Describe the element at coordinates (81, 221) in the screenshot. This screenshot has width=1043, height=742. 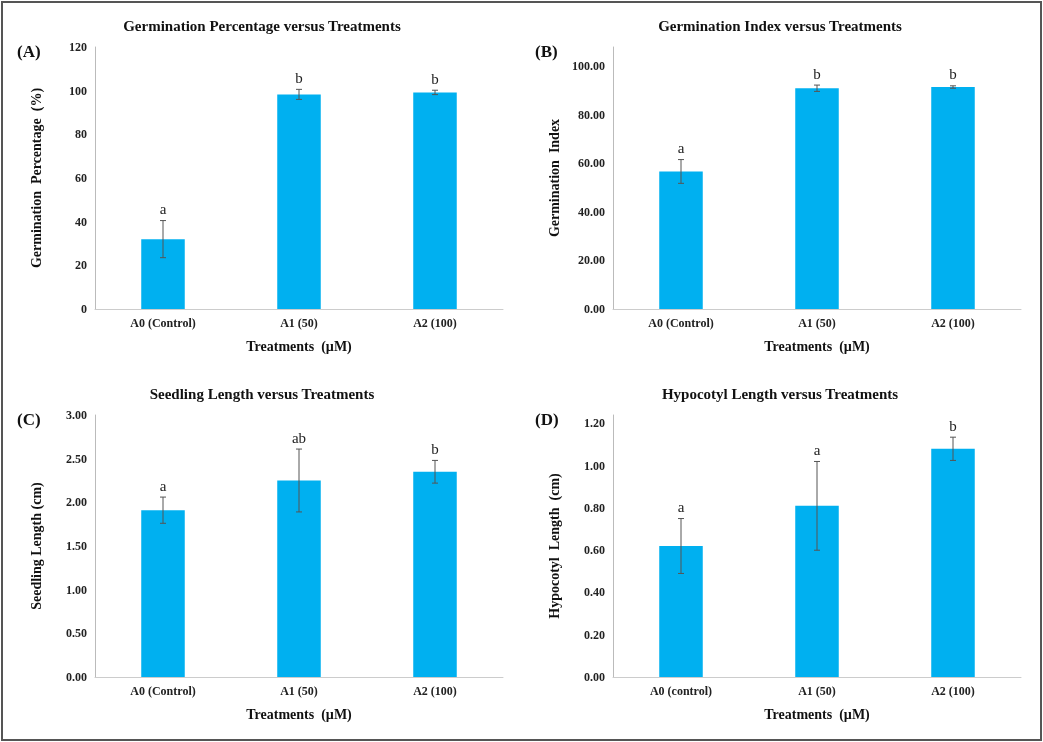
I see `y-tick-label: 40` at that location.